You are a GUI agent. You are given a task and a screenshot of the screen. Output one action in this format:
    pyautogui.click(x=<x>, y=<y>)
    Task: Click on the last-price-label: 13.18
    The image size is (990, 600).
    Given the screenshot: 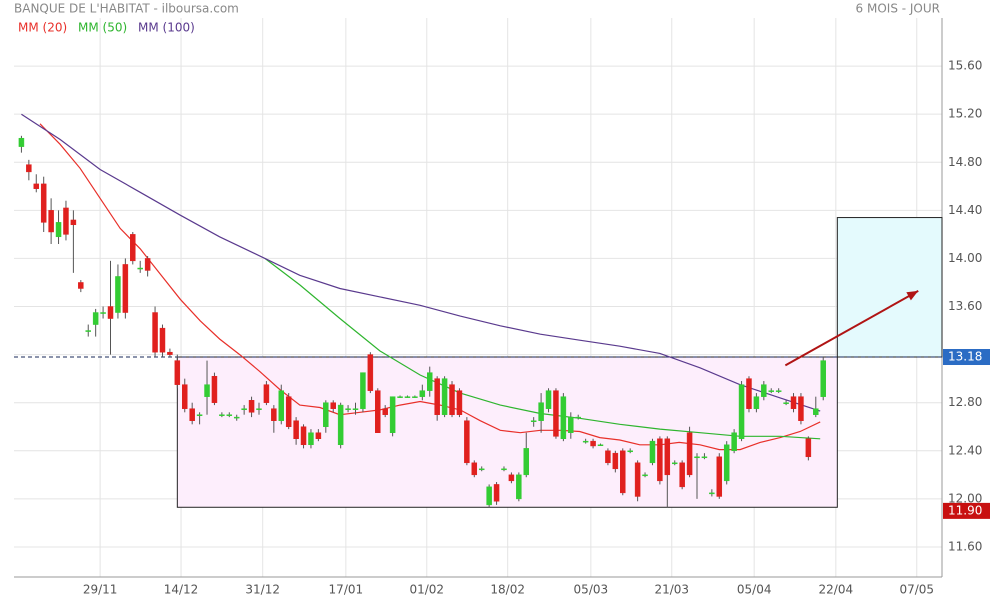 What is the action you would take?
    pyautogui.click(x=965, y=357)
    